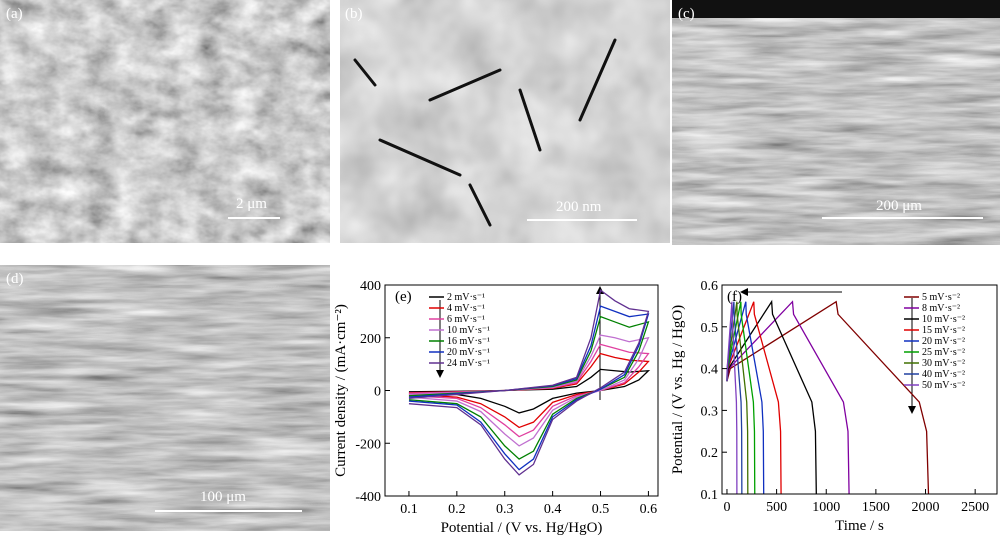 The height and width of the screenshot is (538, 1000). What do you see at coordinates (726, 507) in the screenshot?
I see `x-tick-label: 0` at bounding box center [726, 507].